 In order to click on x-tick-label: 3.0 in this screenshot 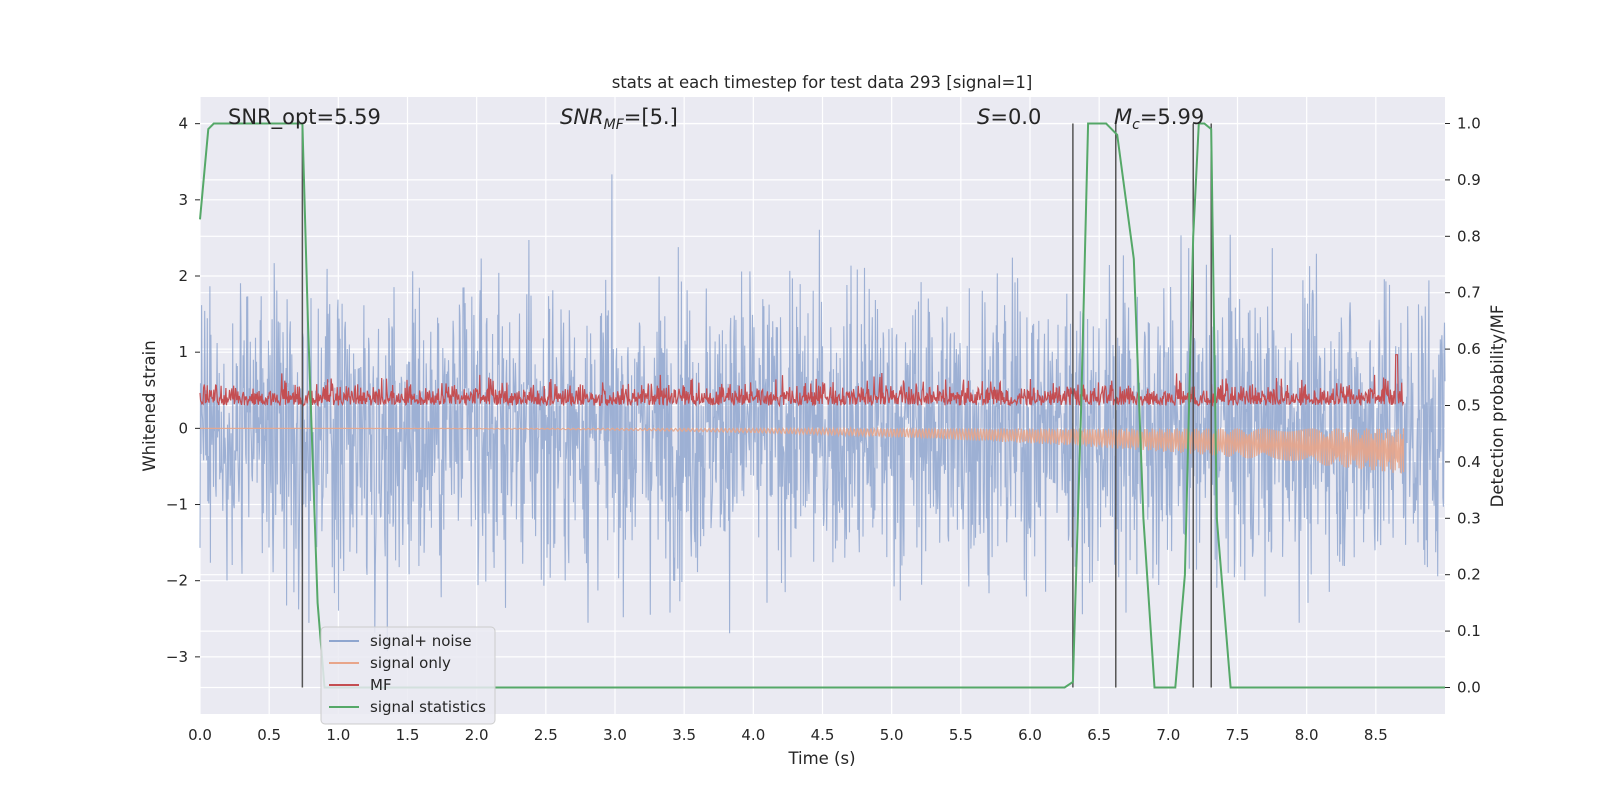, I will do `click(615, 735)`.